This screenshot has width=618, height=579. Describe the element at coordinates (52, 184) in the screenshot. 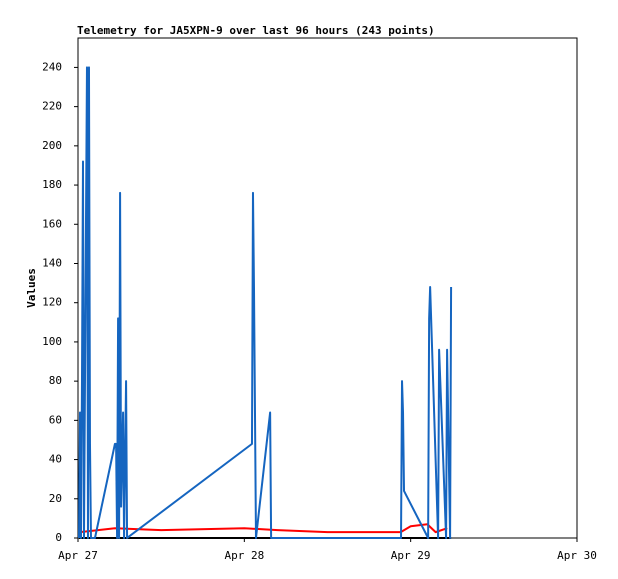

I see `y-tick-label: 180` at that location.